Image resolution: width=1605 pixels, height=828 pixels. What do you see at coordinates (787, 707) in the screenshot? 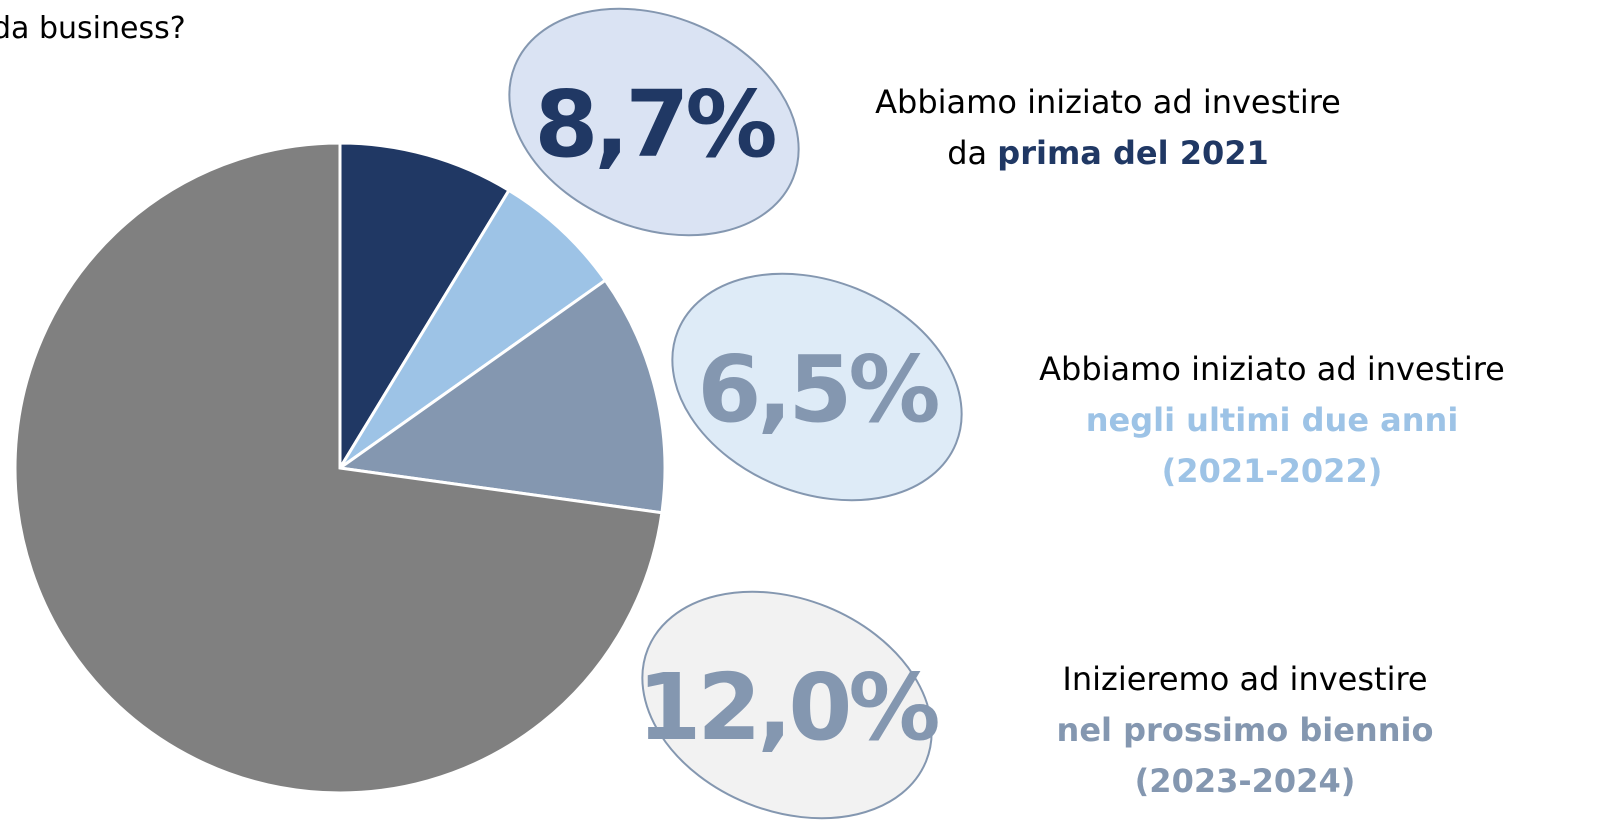
I see `value-label: 12,0%` at bounding box center [787, 707].